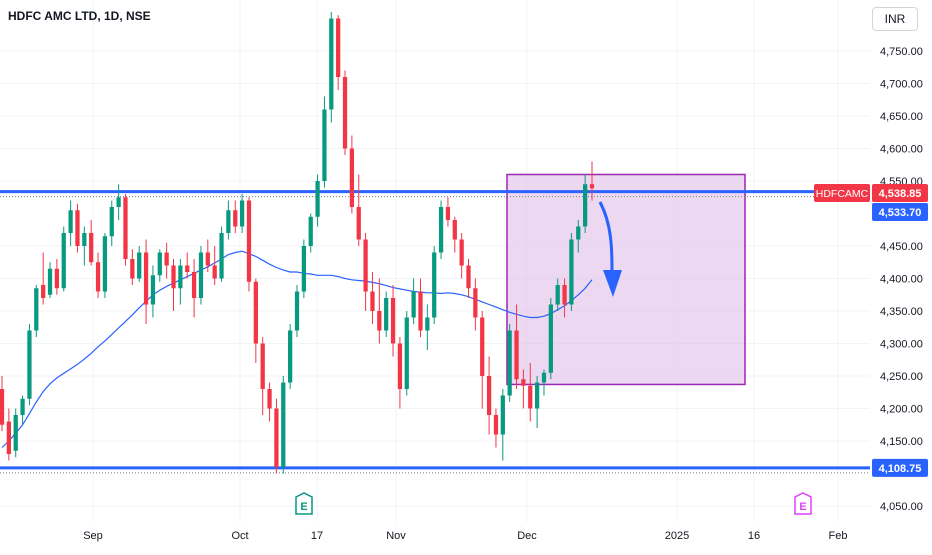 The height and width of the screenshot is (555, 932). I want to click on earnings-marker-frame, so click(803, 503).